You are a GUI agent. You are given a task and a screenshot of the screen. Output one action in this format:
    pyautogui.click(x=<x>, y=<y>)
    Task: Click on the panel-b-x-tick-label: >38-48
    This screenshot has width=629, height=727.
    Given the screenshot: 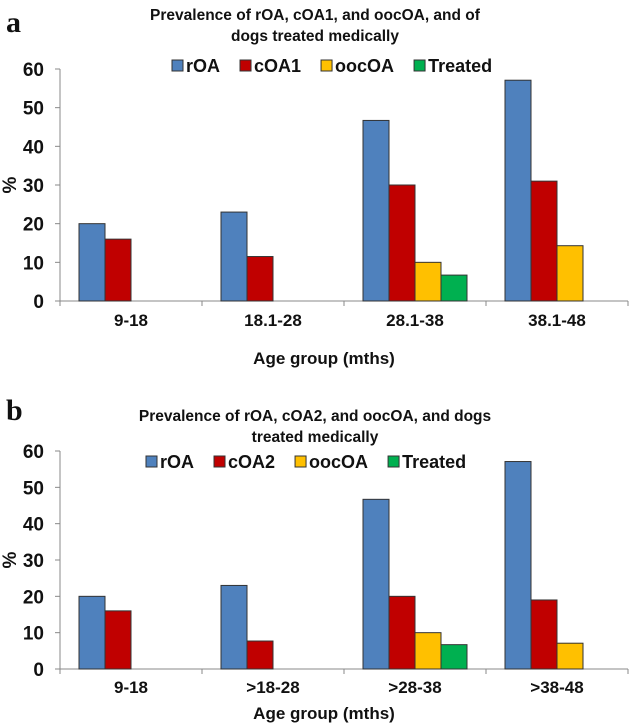 What is the action you would take?
    pyautogui.click(x=556, y=687)
    